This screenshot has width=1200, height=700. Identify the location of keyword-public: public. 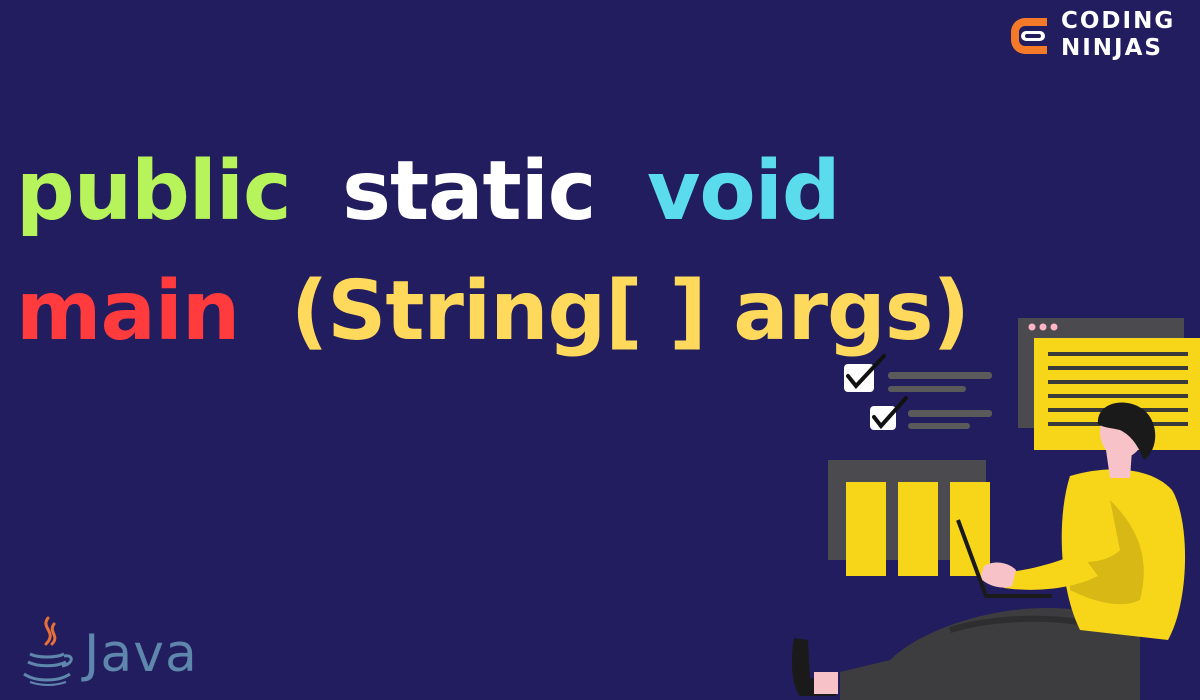
(154, 191).